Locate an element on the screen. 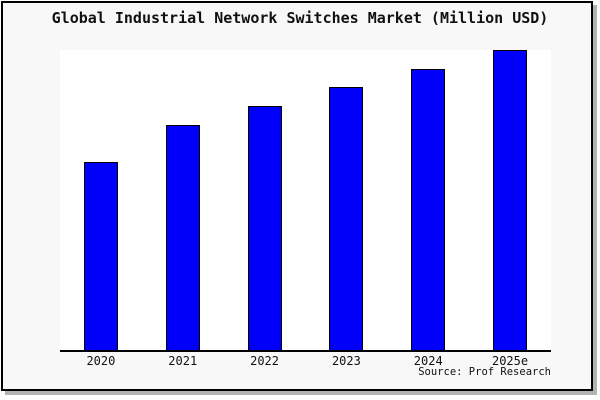  bar-2025e is located at coordinates (510, 200).